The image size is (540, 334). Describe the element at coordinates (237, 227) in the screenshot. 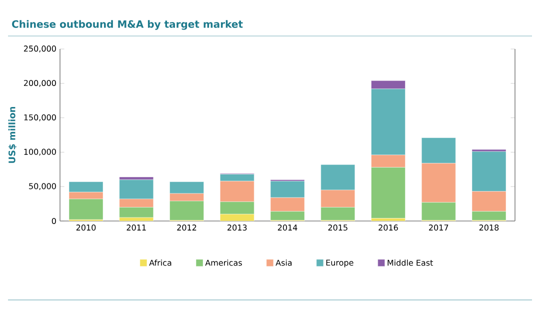

I see `x-tick-label: 2013` at that location.